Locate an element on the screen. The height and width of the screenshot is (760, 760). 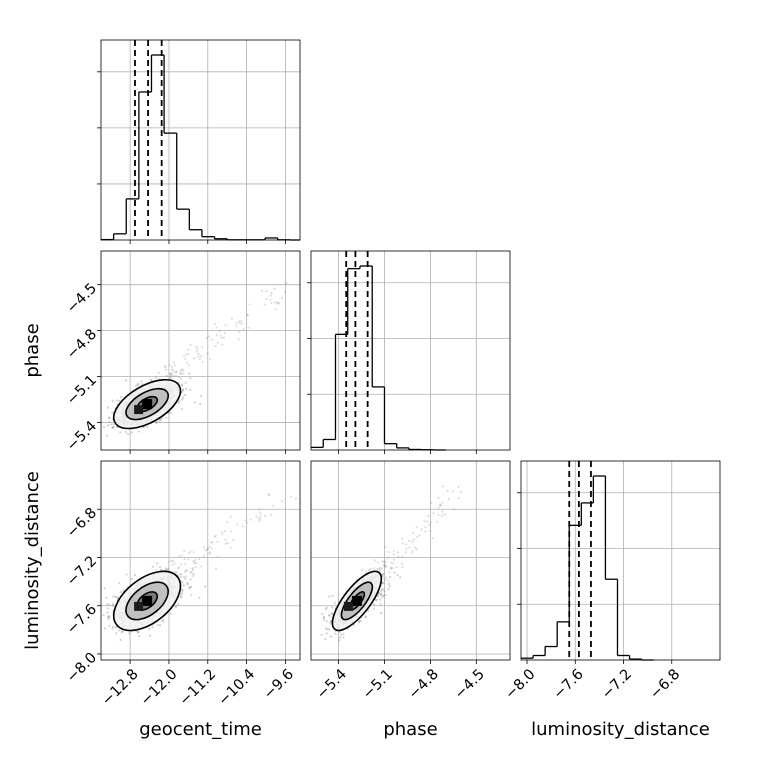
joint-panel-geocent_time-phase is located at coordinates (199, 352).